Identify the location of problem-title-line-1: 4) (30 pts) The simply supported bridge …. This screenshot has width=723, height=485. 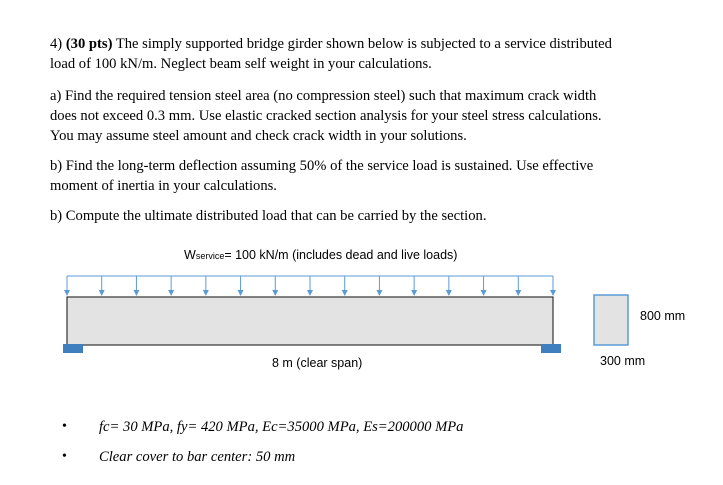
(331, 44).